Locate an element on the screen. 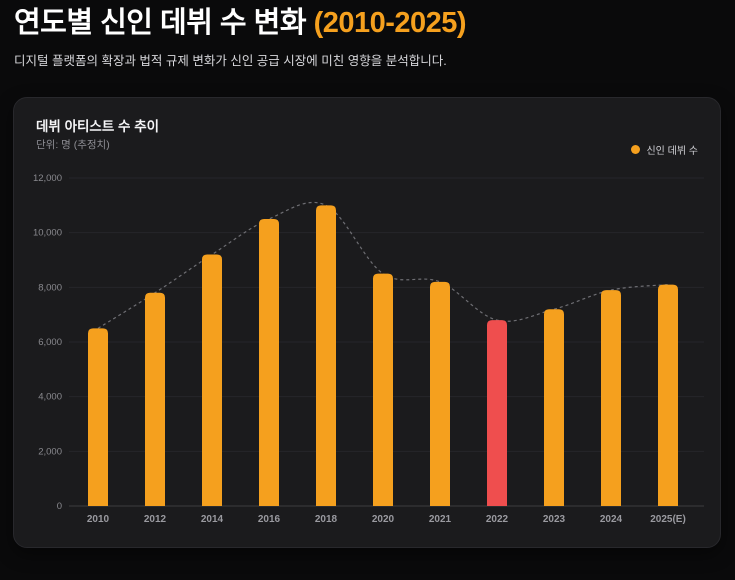 The width and height of the screenshot is (735, 580). chart-title: 데뷔 아티스트 수 추이 is located at coordinates (98, 126).